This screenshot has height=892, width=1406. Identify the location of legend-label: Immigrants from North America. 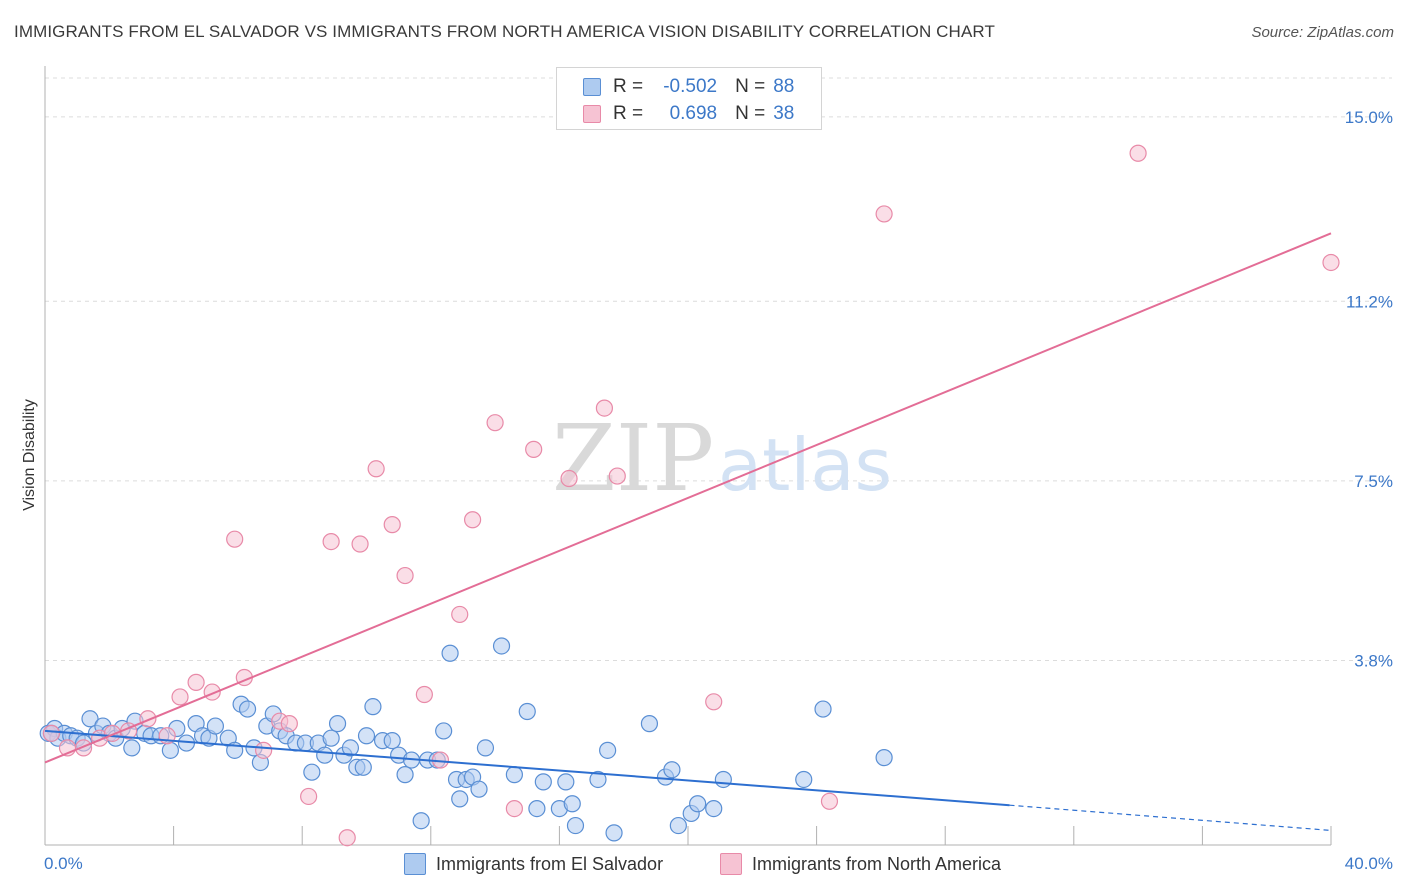
(877, 863).